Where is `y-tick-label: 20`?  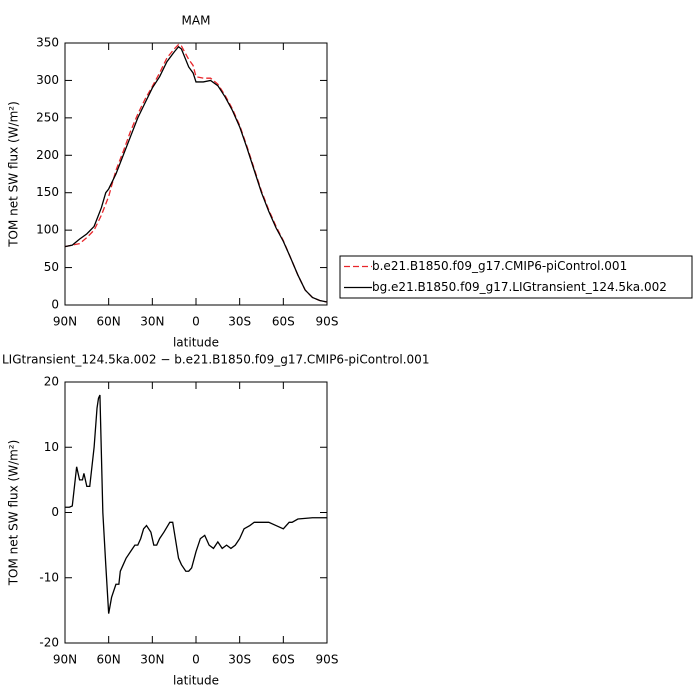 y-tick-label: 20 is located at coordinates (51, 382).